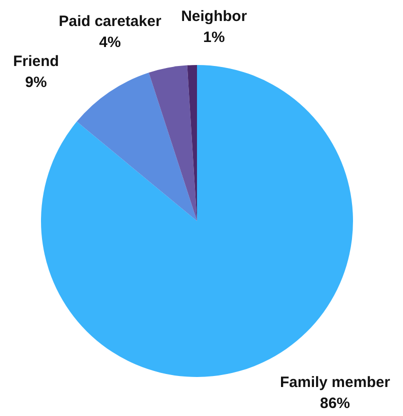 The height and width of the screenshot is (416, 403). What do you see at coordinates (110, 43) in the screenshot?
I see `data-label: 4%` at bounding box center [110, 43].